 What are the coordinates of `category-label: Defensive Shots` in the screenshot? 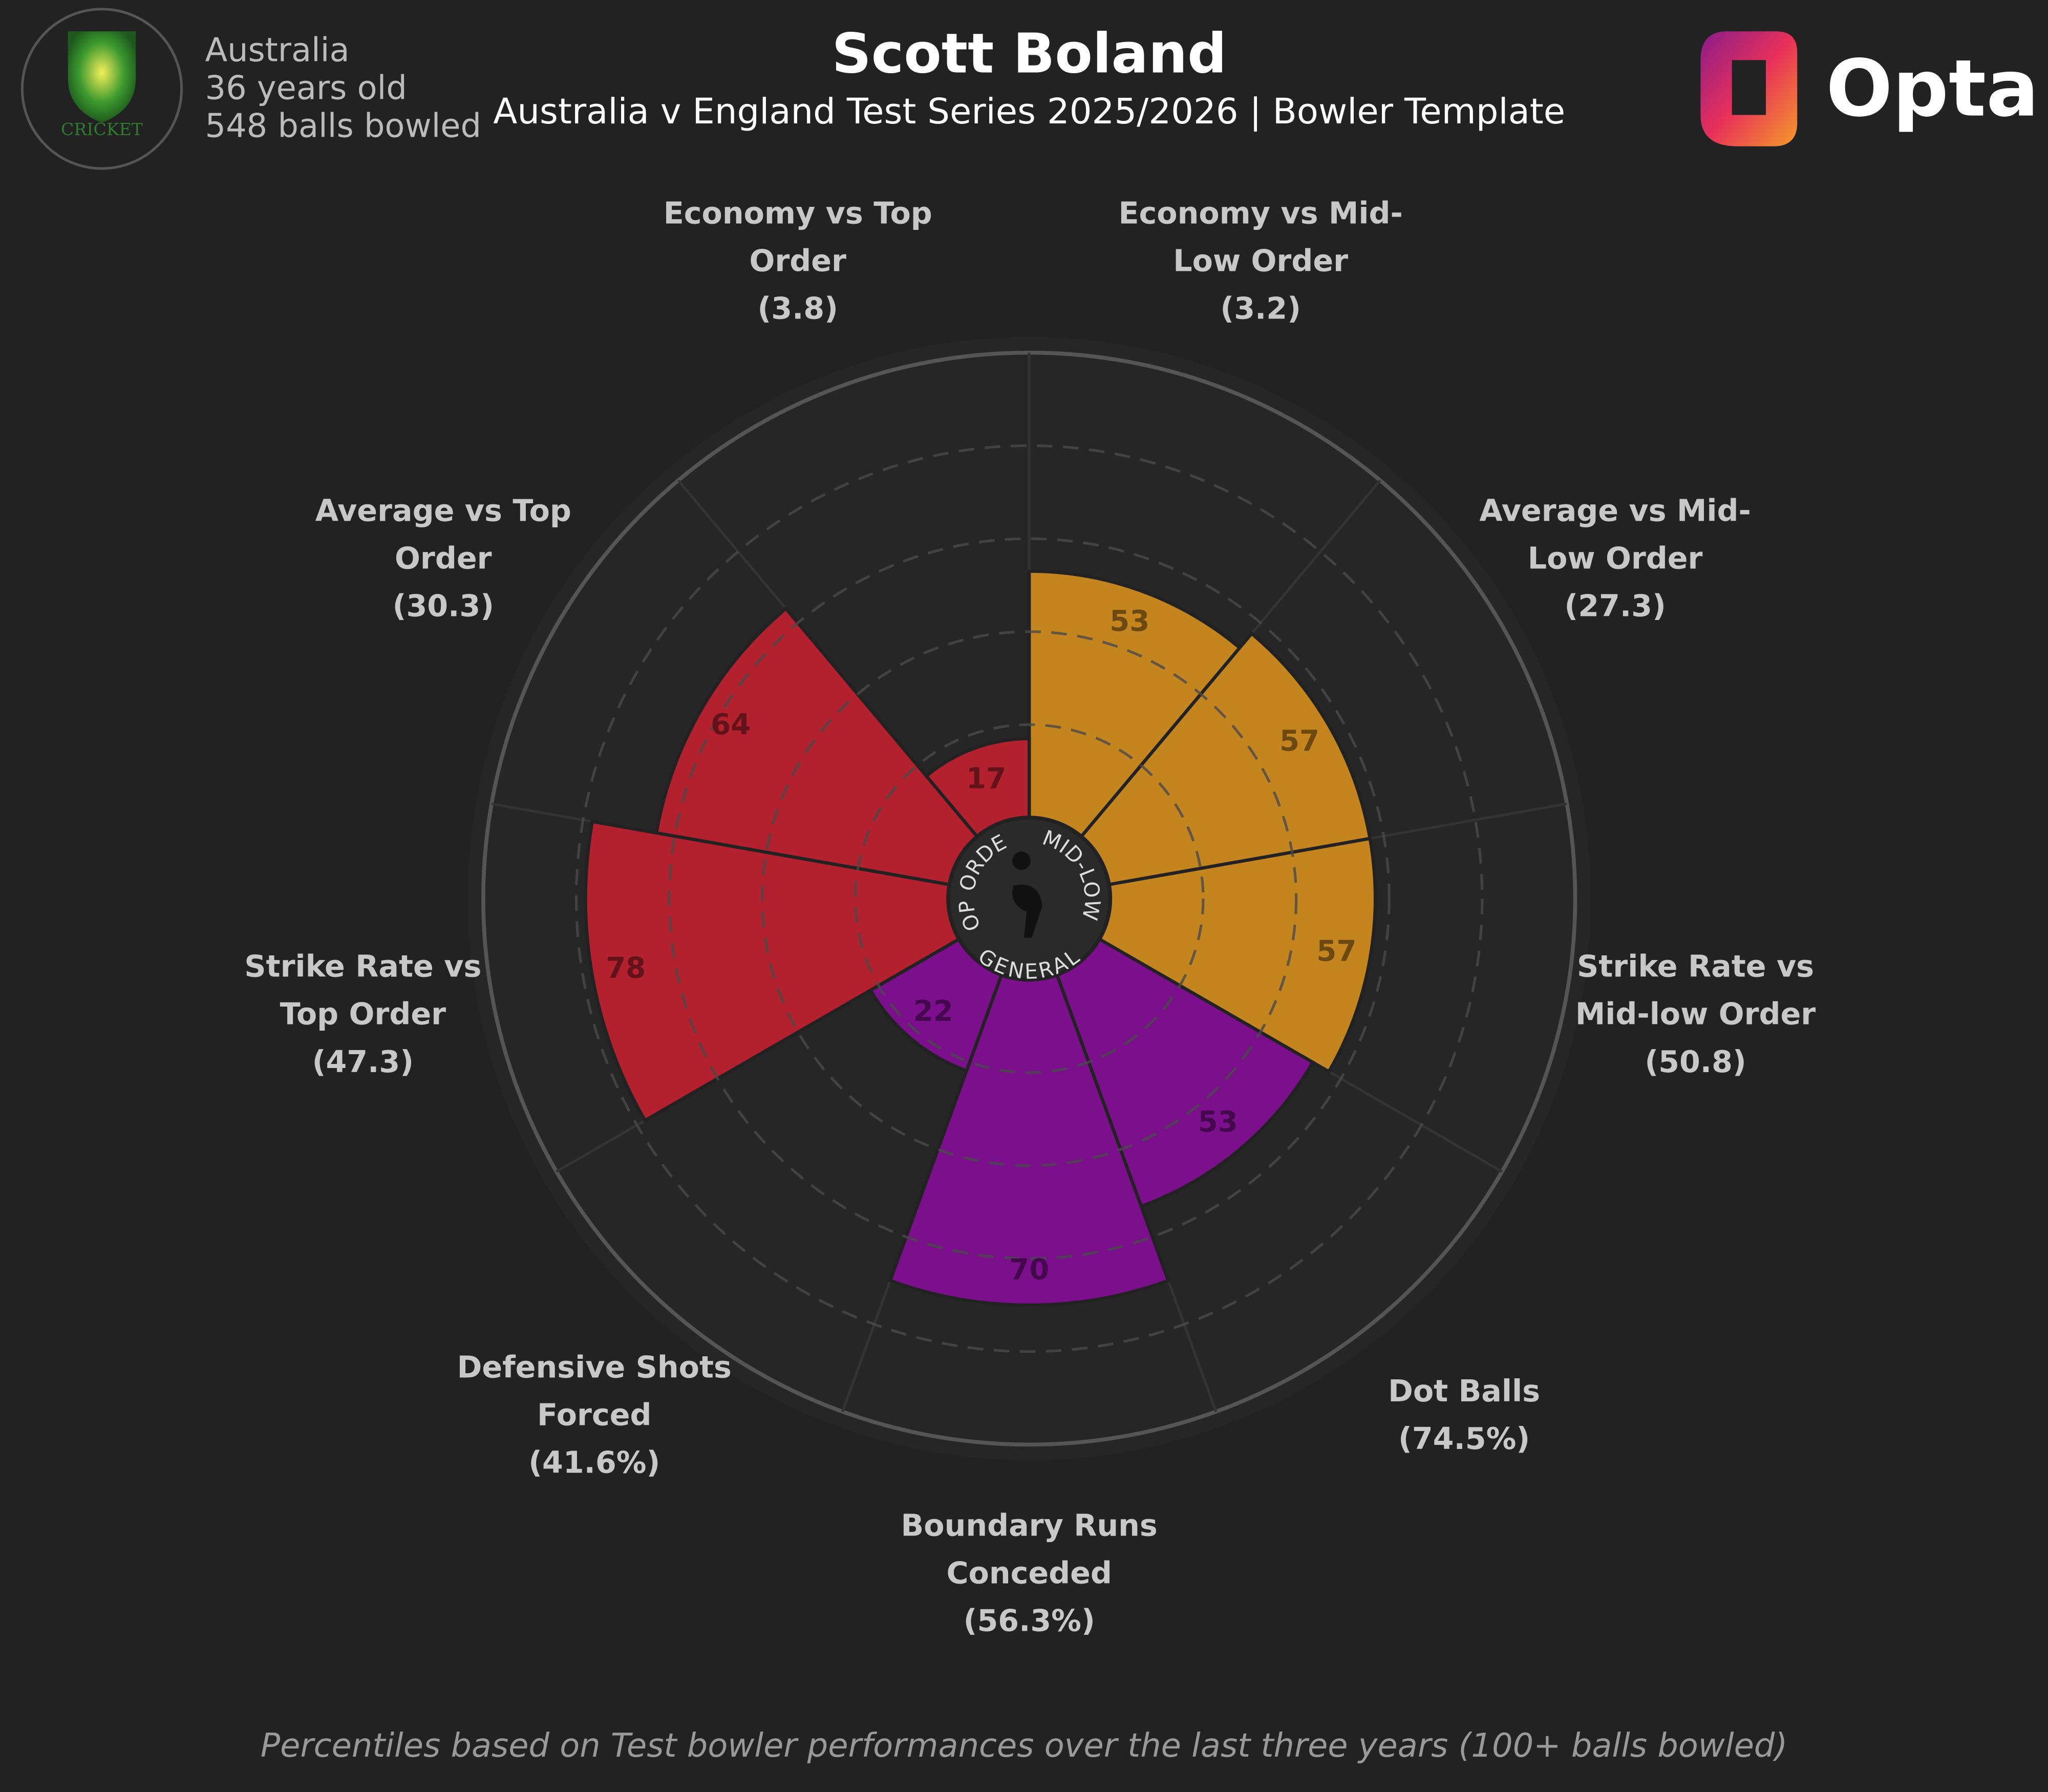 It's located at (594, 1367).